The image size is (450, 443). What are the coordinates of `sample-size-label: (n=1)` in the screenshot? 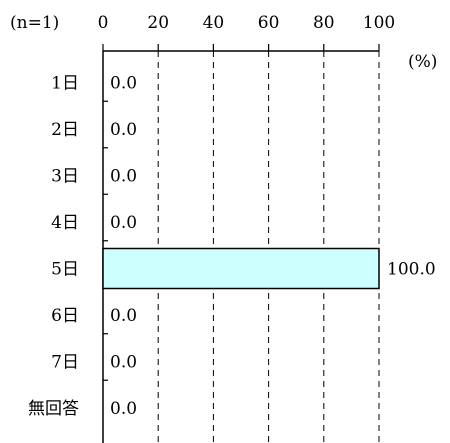 It's located at (34, 23).